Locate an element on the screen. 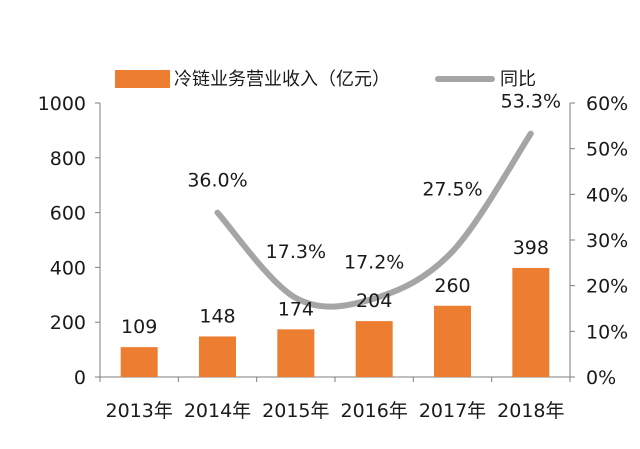 The image size is (640, 449). y2-tick-label: 50% is located at coordinates (607, 150).